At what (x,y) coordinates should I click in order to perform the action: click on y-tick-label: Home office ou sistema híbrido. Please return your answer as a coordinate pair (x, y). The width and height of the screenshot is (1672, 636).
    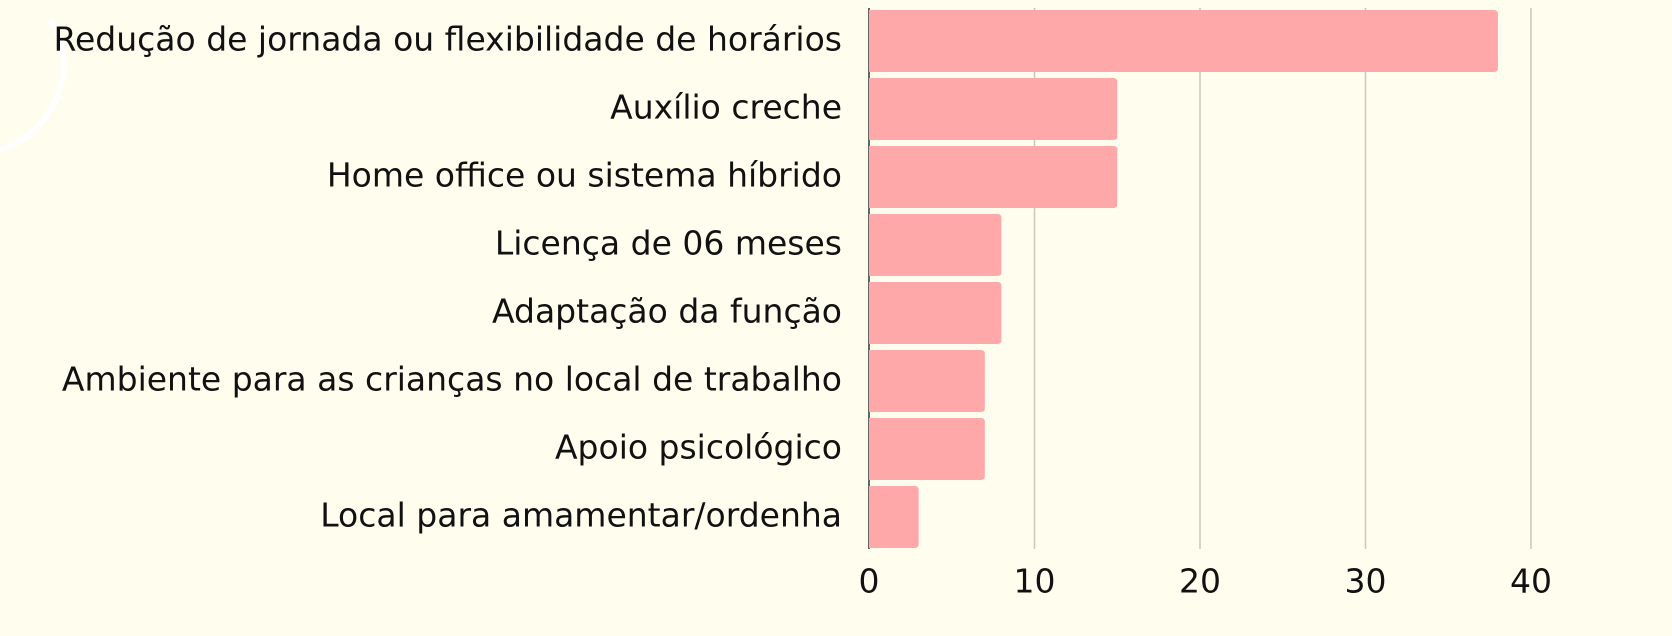
    Looking at the image, I should click on (584, 175).